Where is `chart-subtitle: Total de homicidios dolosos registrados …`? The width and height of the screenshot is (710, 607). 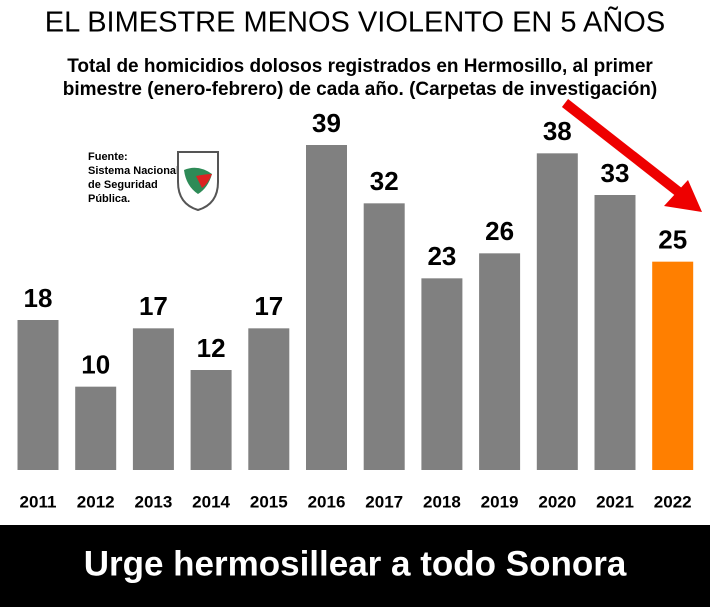 chart-subtitle: Total de homicidios dolosos registrados … is located at coordinates (360, 66).